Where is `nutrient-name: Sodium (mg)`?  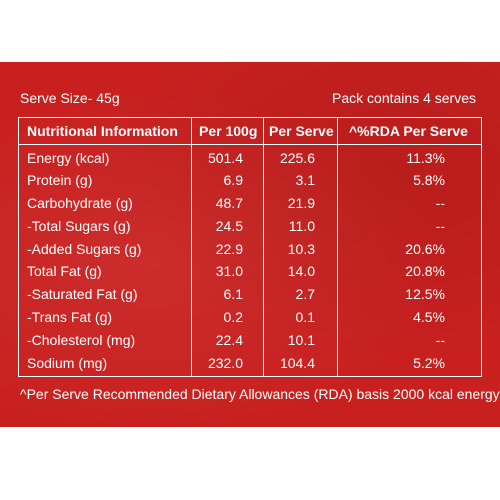
nutrient-name: Sodium (mg) is located at coordinates (67, 363).